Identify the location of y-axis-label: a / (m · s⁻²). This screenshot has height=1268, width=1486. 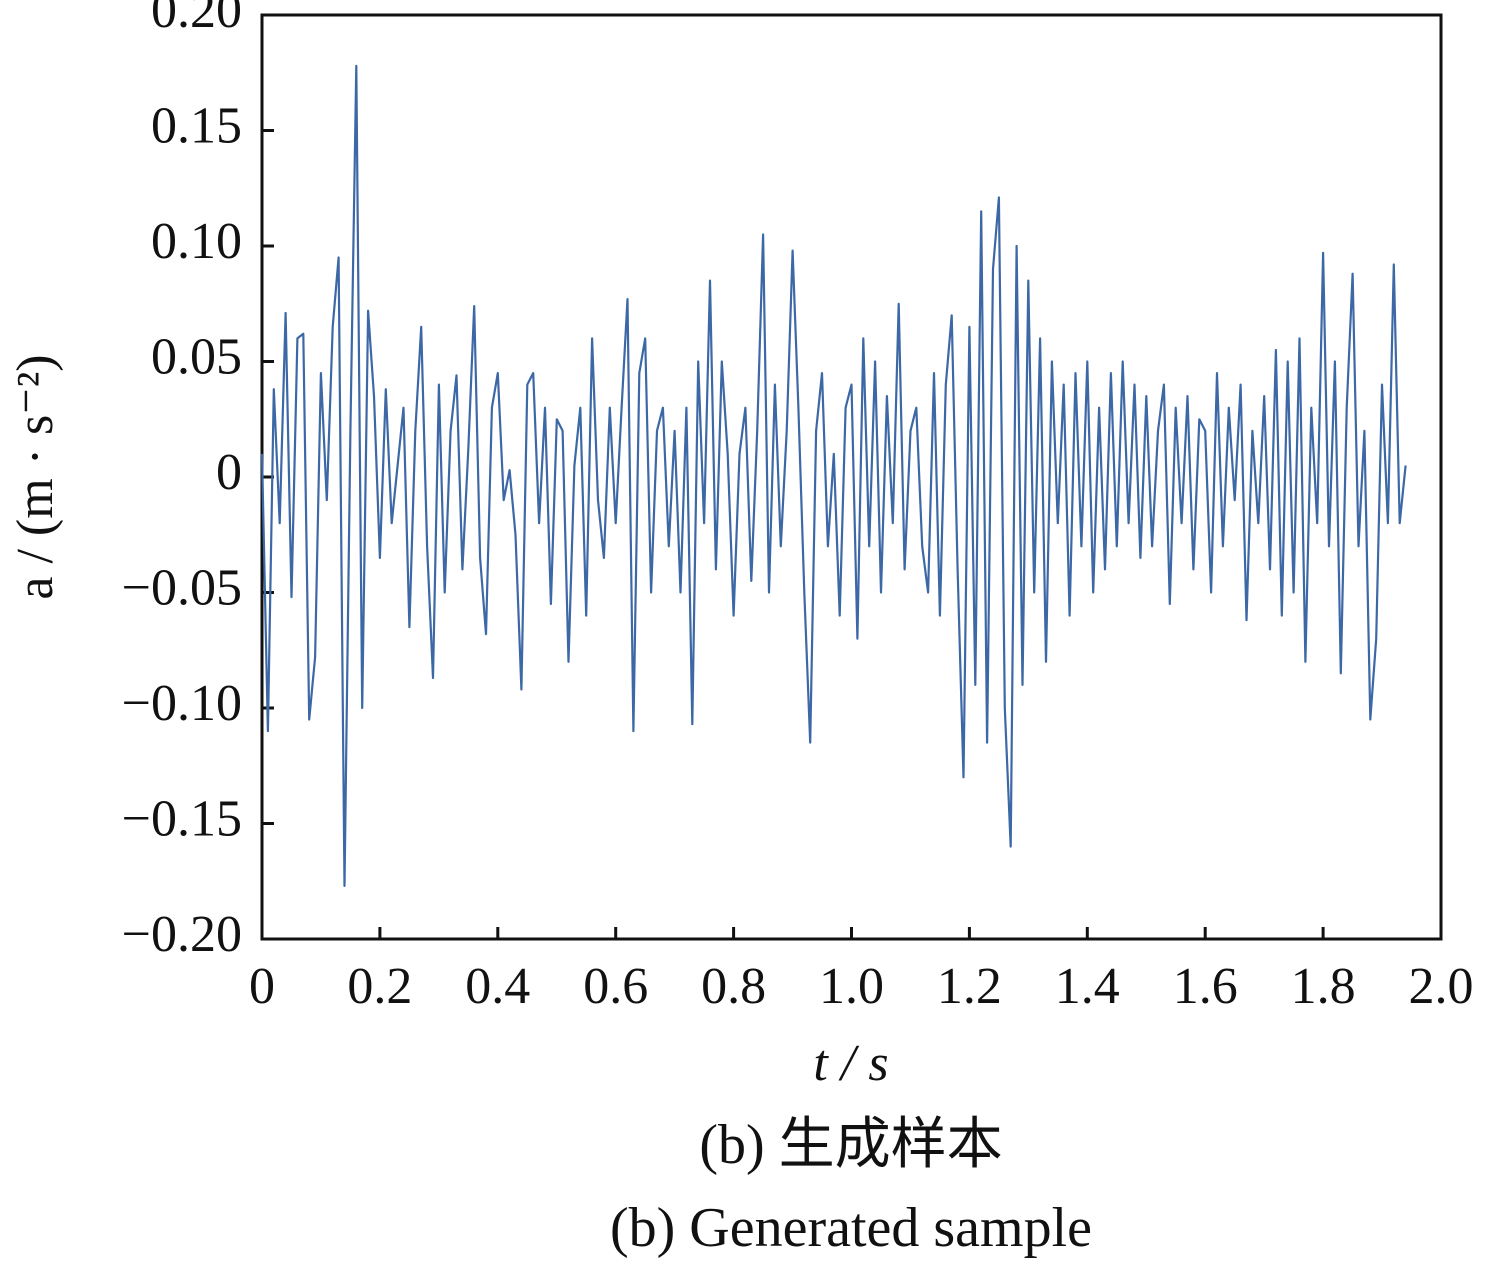
(35, 476).